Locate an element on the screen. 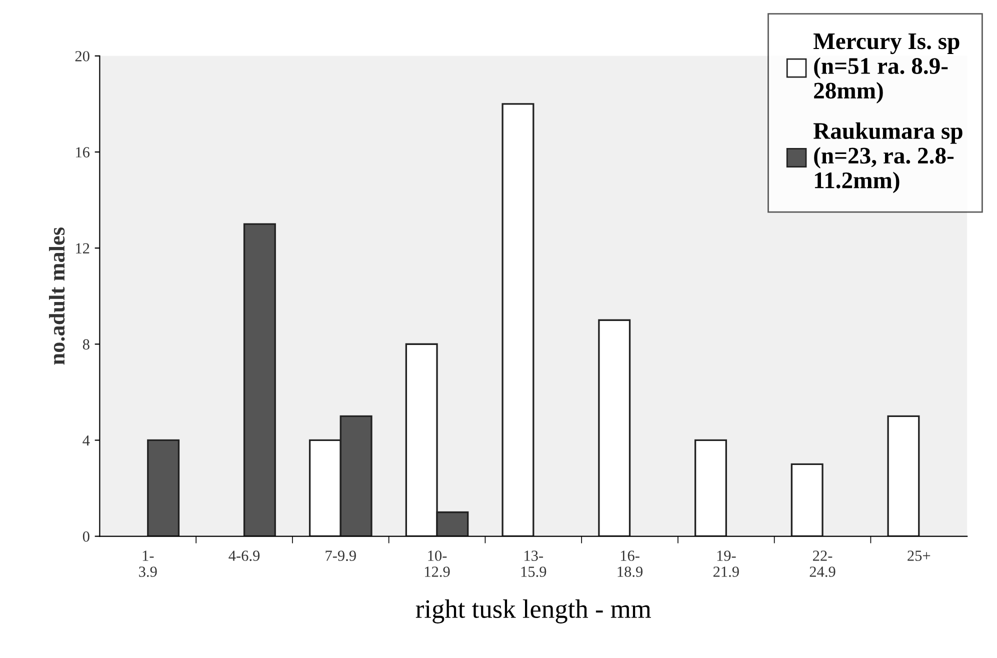 The height and width of the screenshot is (658, 997). x-tick-label: 10- 12.9 is located at coordinates (437, 563).